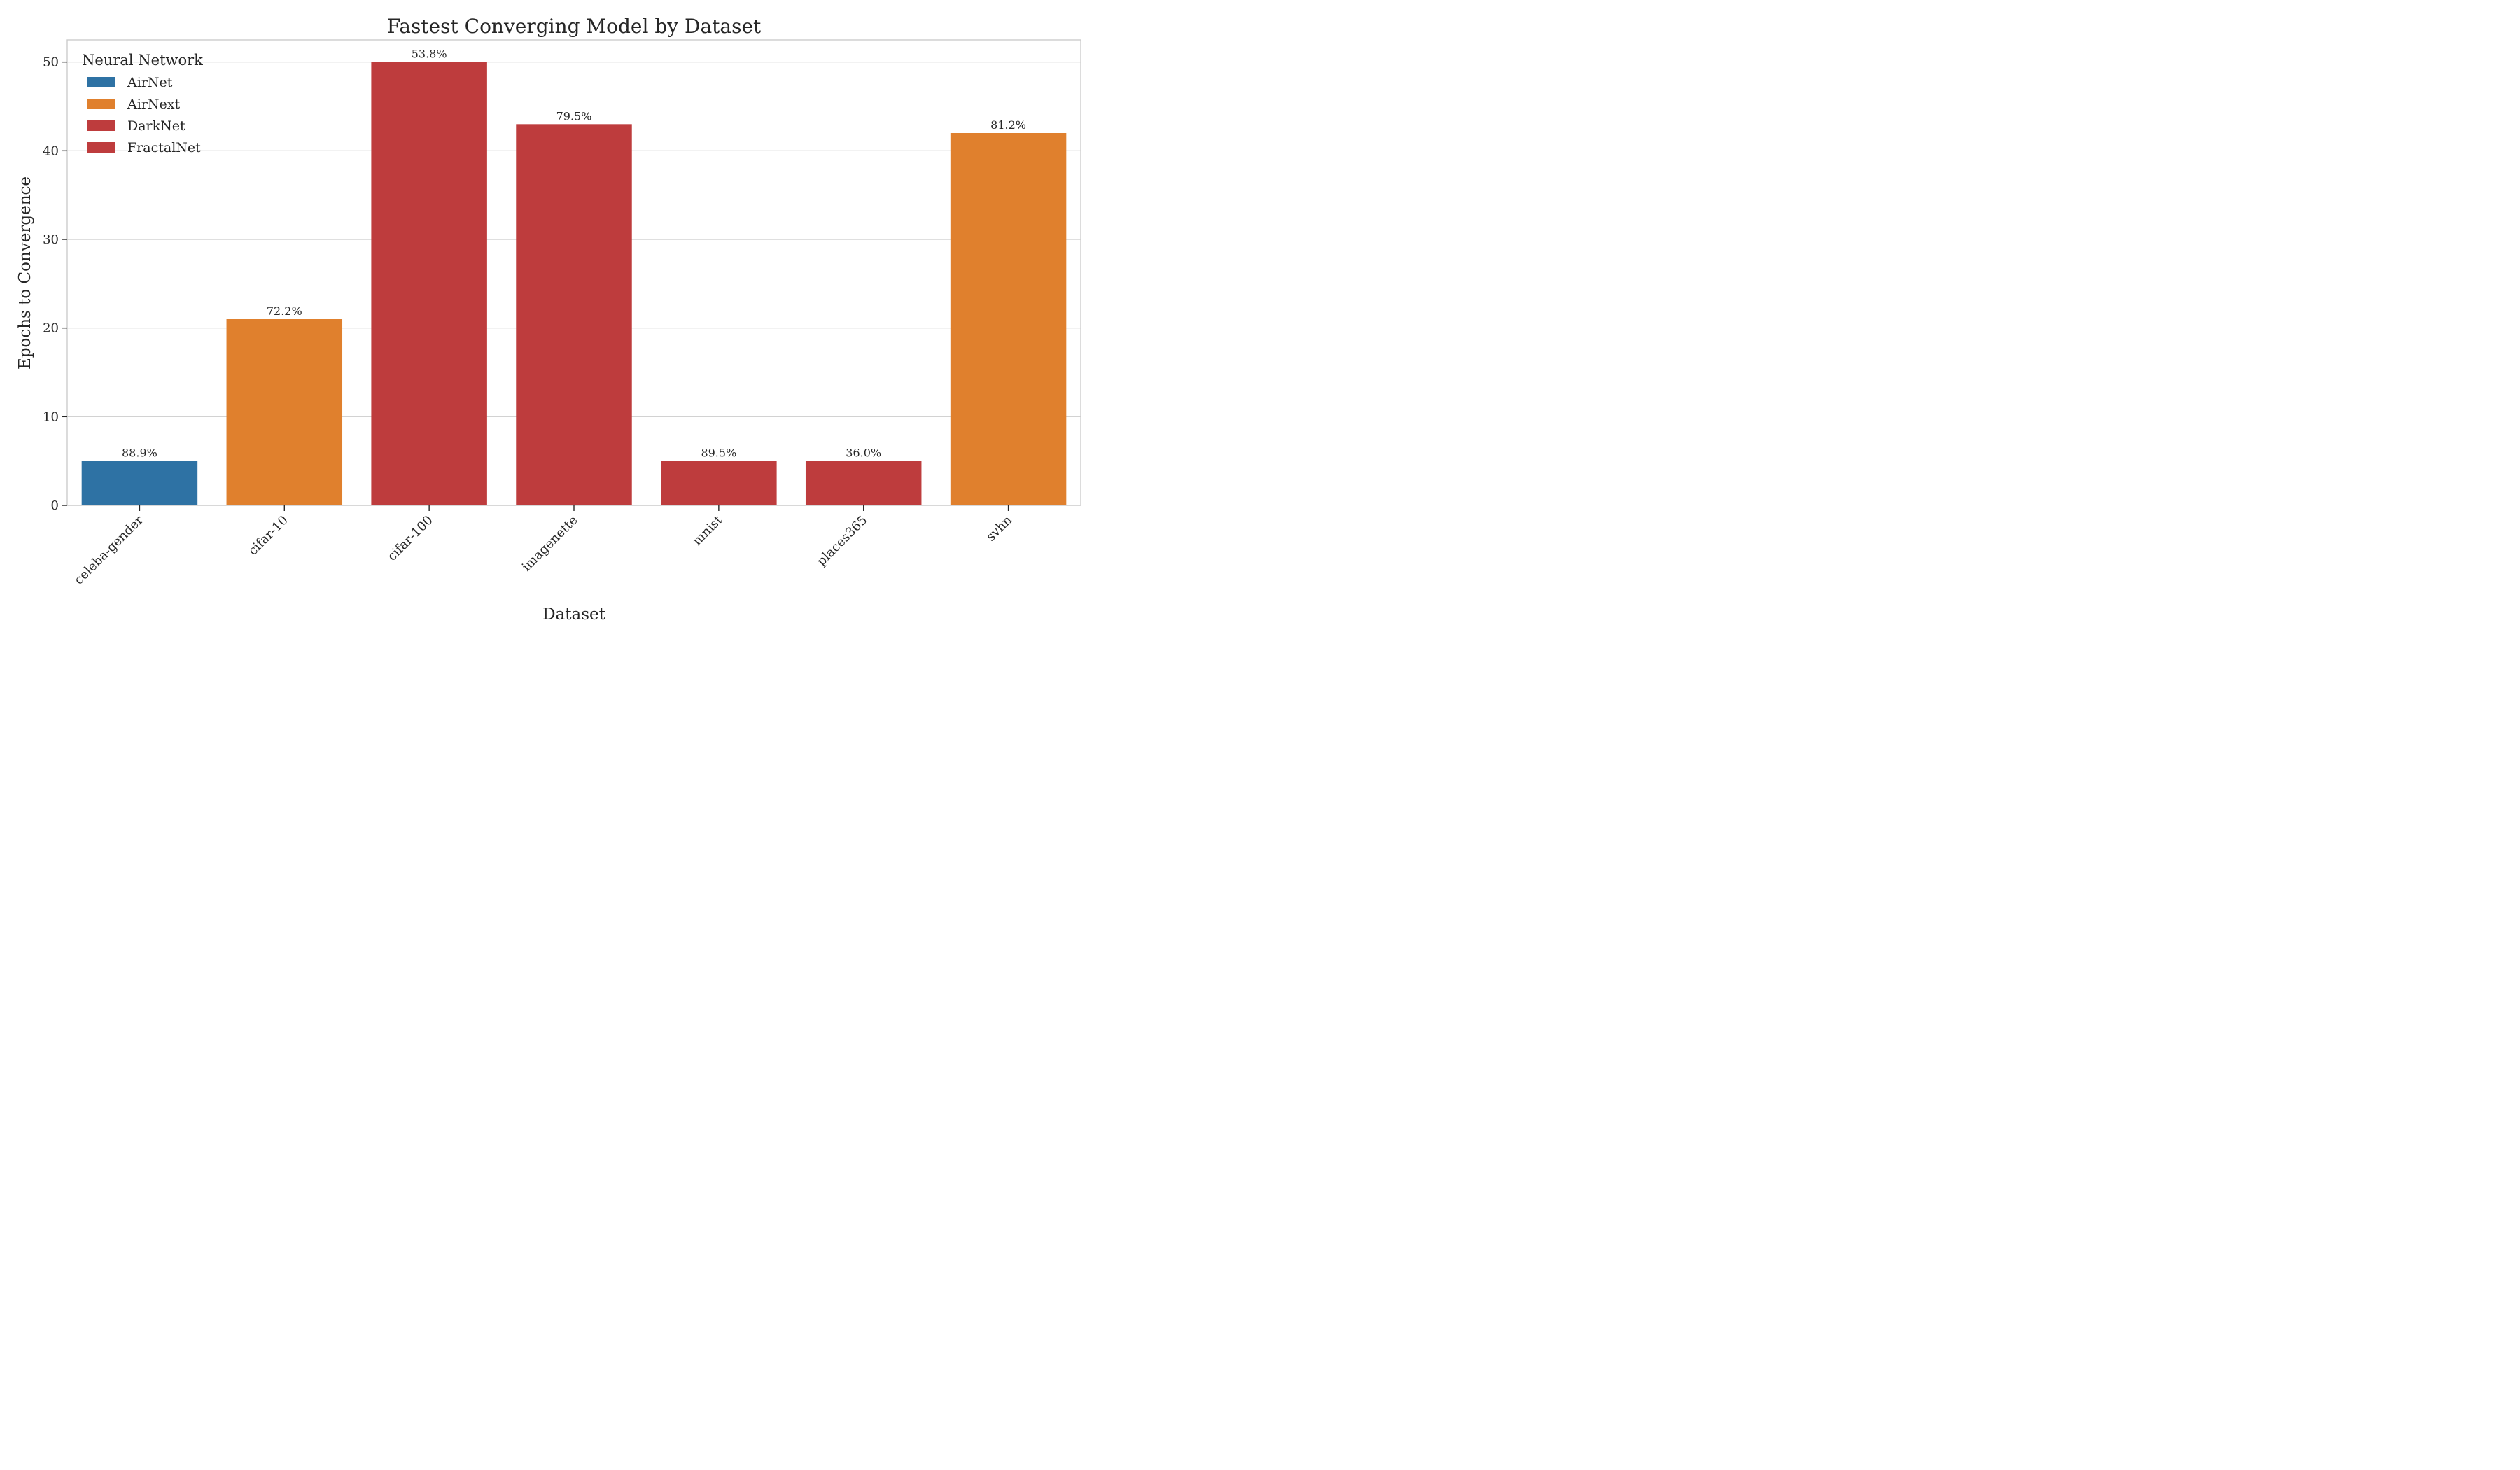  Describe the element at coordinates (51, 417) in the screenshot. I see `y-tick-label-1: 10` at that location.